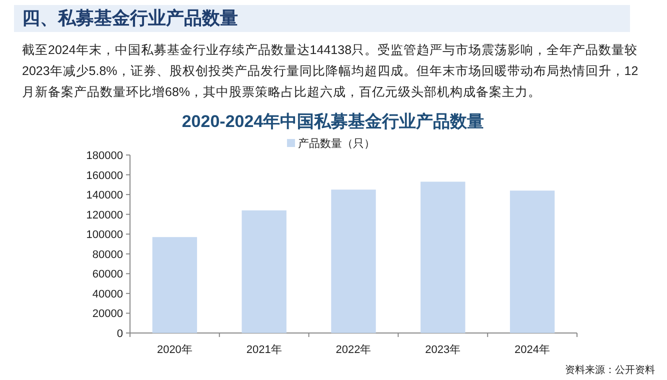  I want to click on x-tick-label: 2021年, so click(264, 350).